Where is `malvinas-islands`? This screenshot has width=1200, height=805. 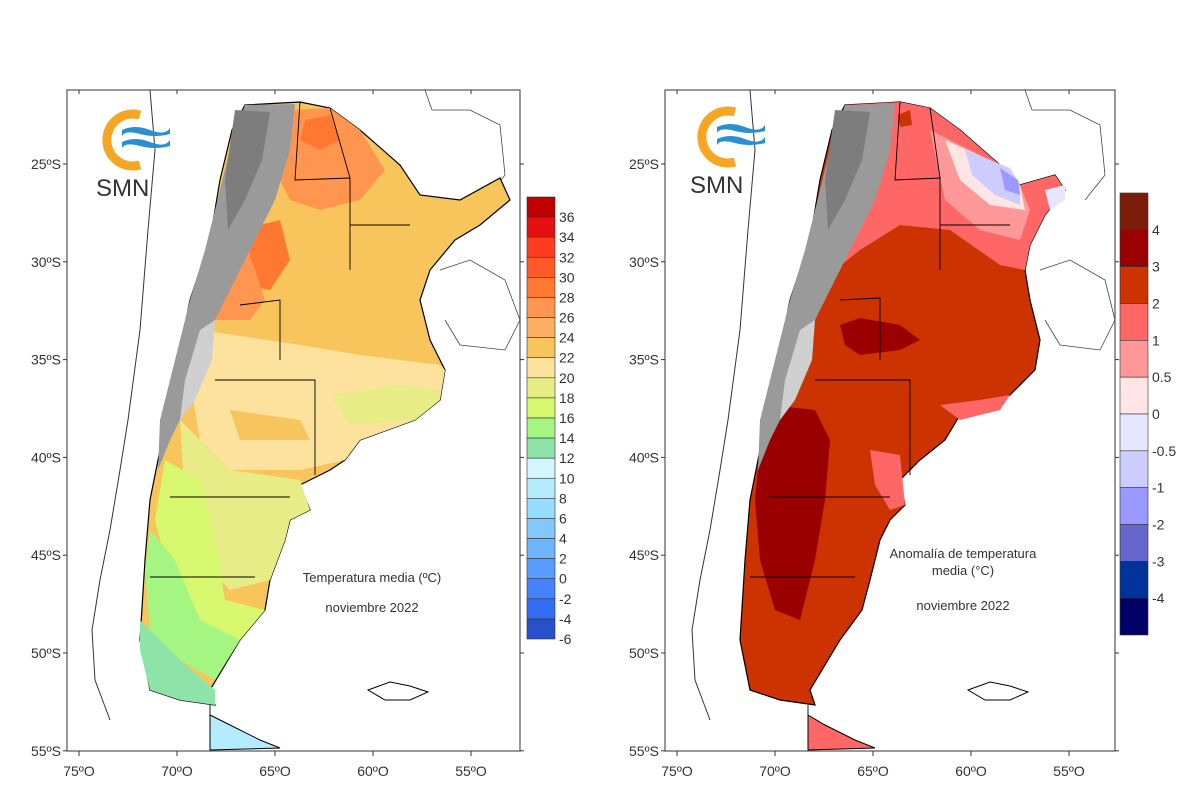 malvinas-islands is located at coordinates (998, 691).